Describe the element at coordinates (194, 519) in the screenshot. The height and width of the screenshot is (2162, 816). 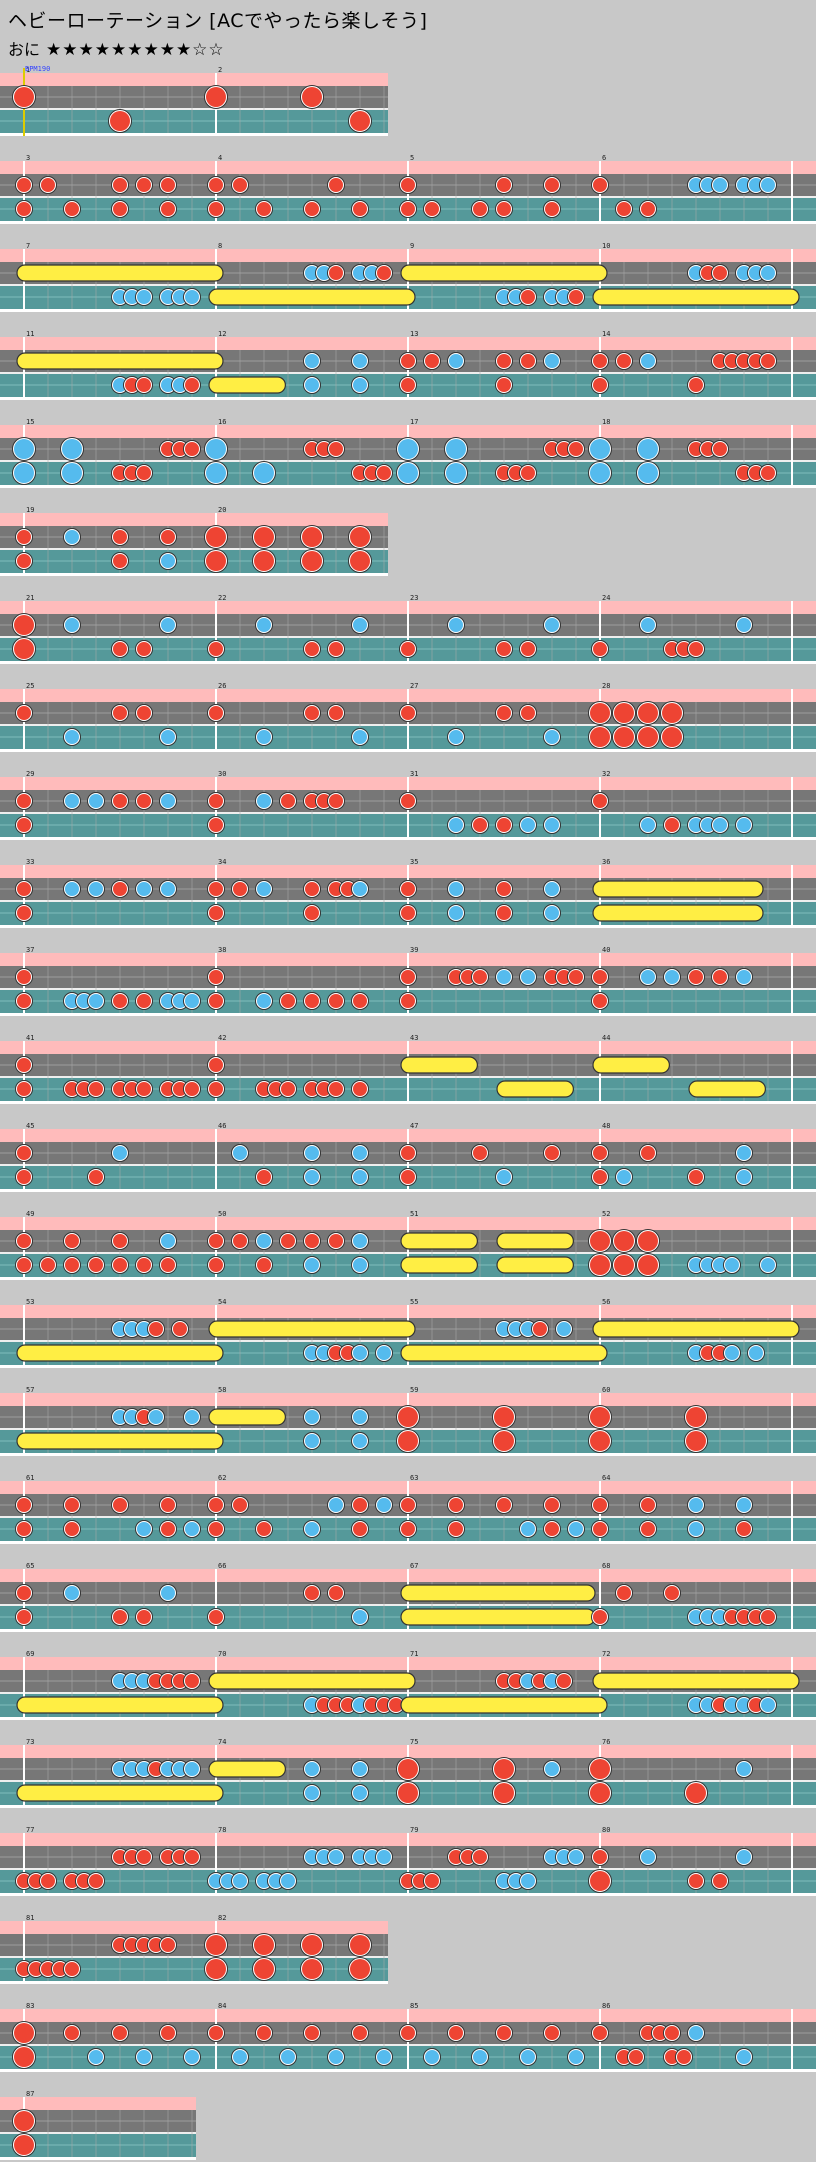
I see `lane-header` at that location.